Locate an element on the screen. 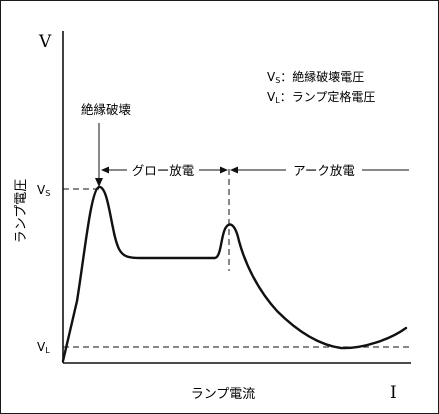 This screenshot has height=414, width=439. breakdown-label: 絶縁破壊 is located at coordinates (106, 109).